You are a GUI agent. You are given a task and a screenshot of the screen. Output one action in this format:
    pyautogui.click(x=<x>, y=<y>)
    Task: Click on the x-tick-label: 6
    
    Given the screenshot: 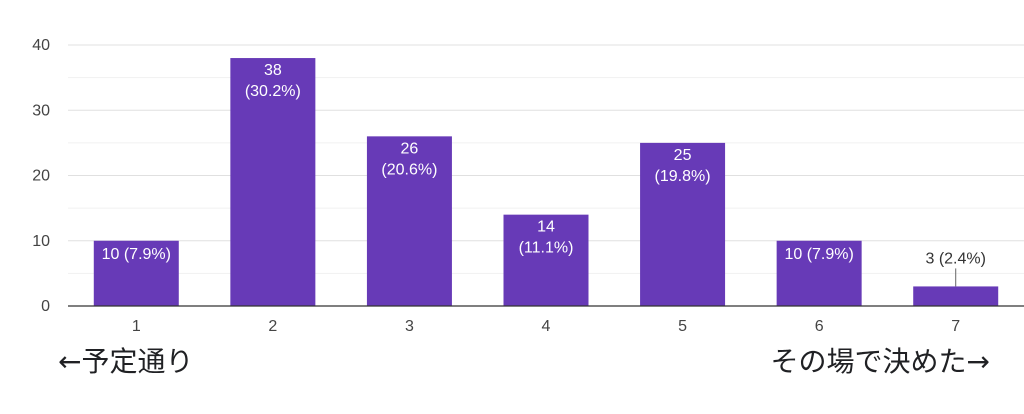 What is the action you would take?
    pyautogui.click(x=819, y=326)
    